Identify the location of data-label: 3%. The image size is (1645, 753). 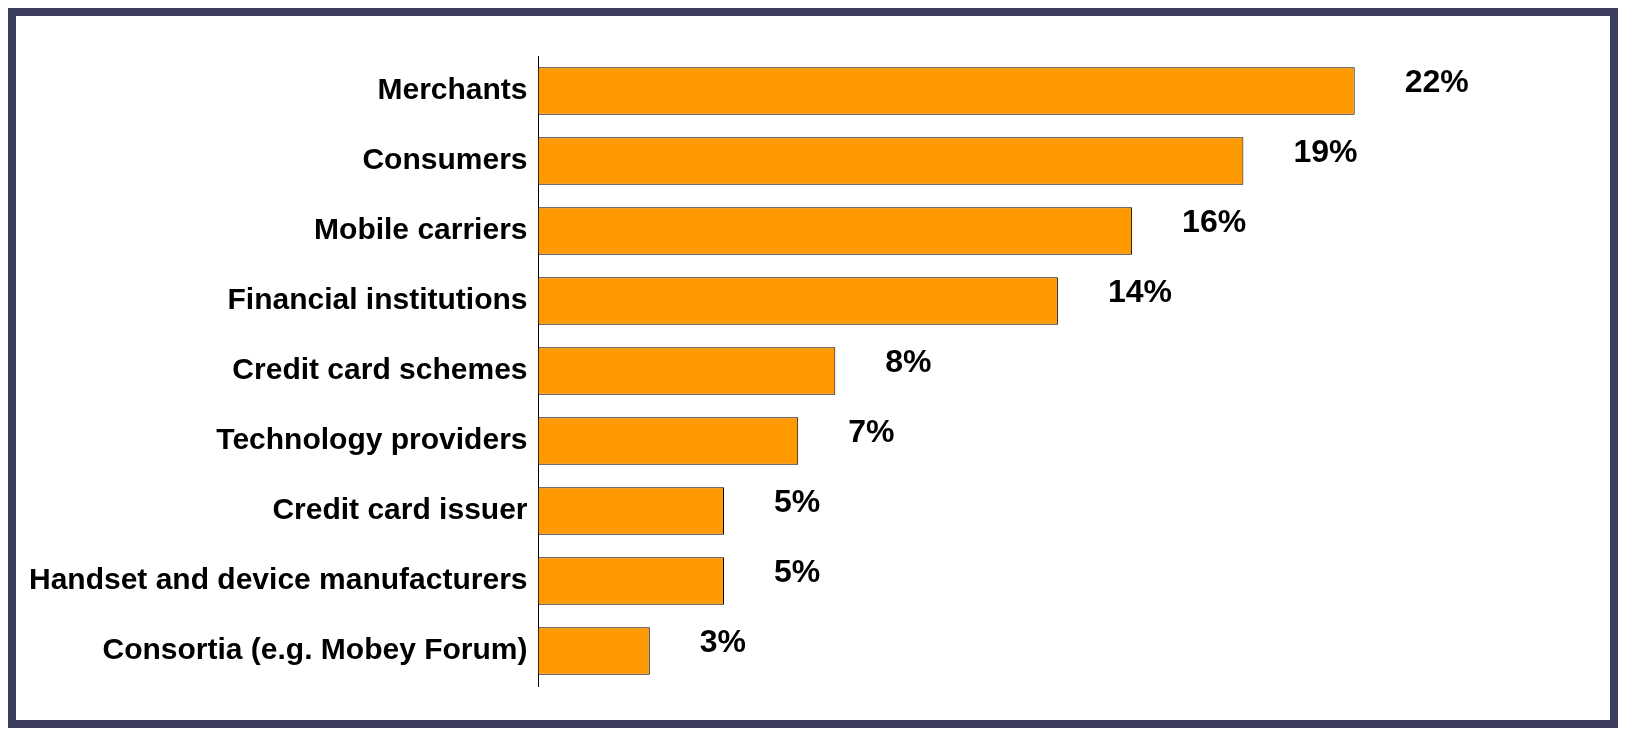
(723, 640).